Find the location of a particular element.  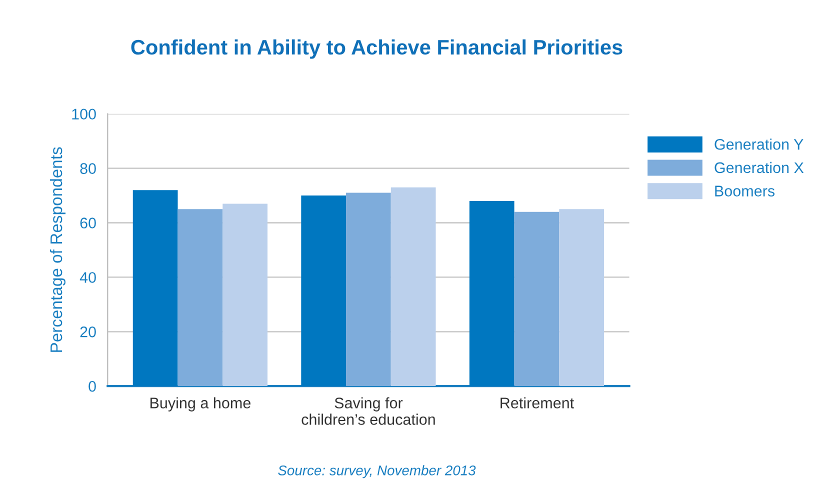

y-tick-label: 100 is located at coordinates (84, 114).